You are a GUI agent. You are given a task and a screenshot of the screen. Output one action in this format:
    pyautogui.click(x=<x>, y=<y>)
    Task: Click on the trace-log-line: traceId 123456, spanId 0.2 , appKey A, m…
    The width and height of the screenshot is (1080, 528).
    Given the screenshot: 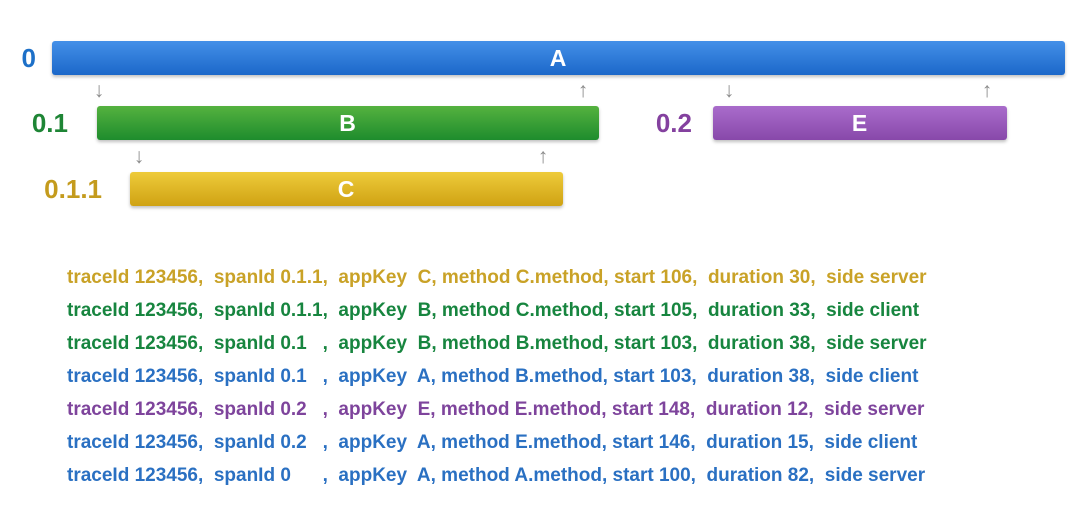 What is the action you would take?
    pyautogui.click(x=492, y=442)
    